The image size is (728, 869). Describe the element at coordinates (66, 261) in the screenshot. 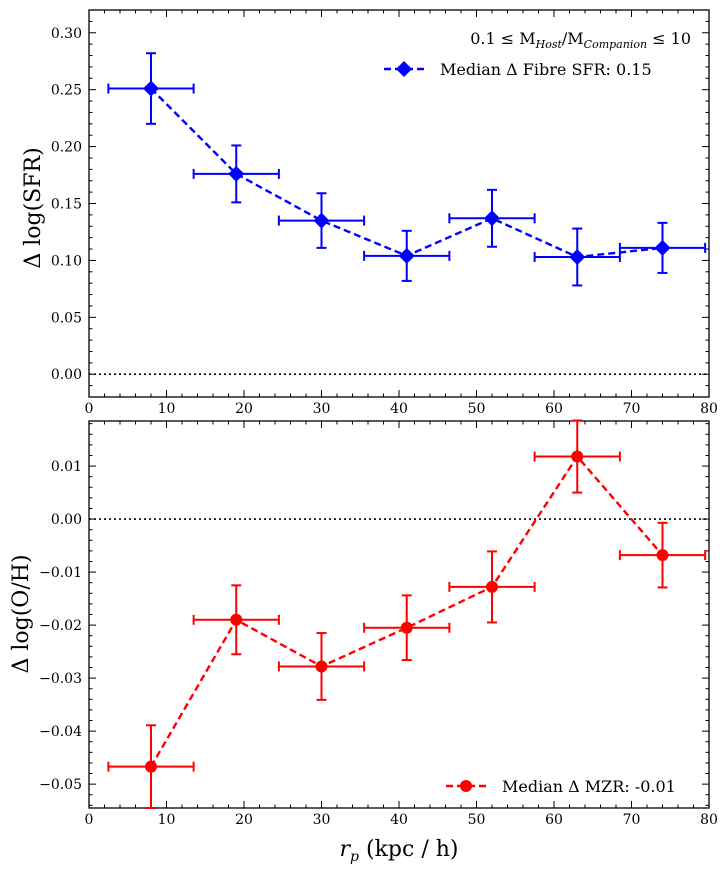

I see `y-tick-label: 0.10` at that location.